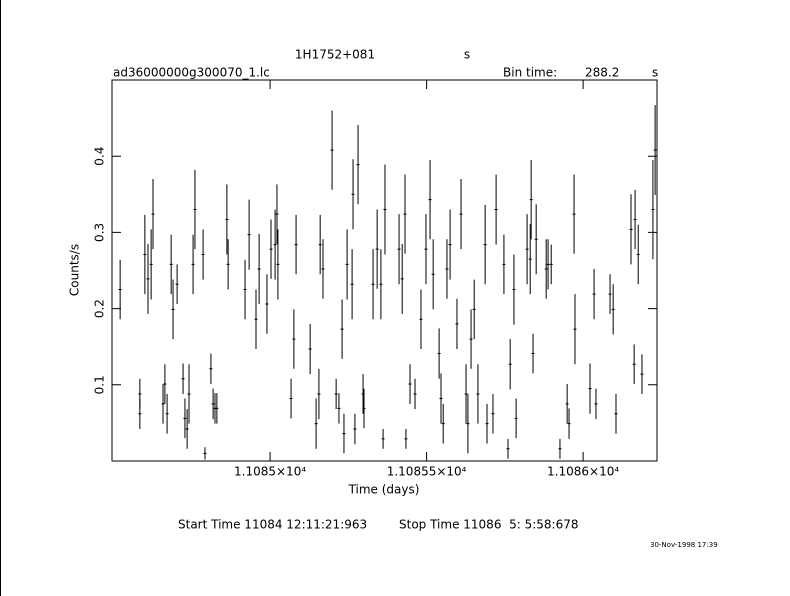  Describe the element at coordinates (583, 472) in the screenshot. I see `x-tick-label: 1.1086×10⁴` at that location.